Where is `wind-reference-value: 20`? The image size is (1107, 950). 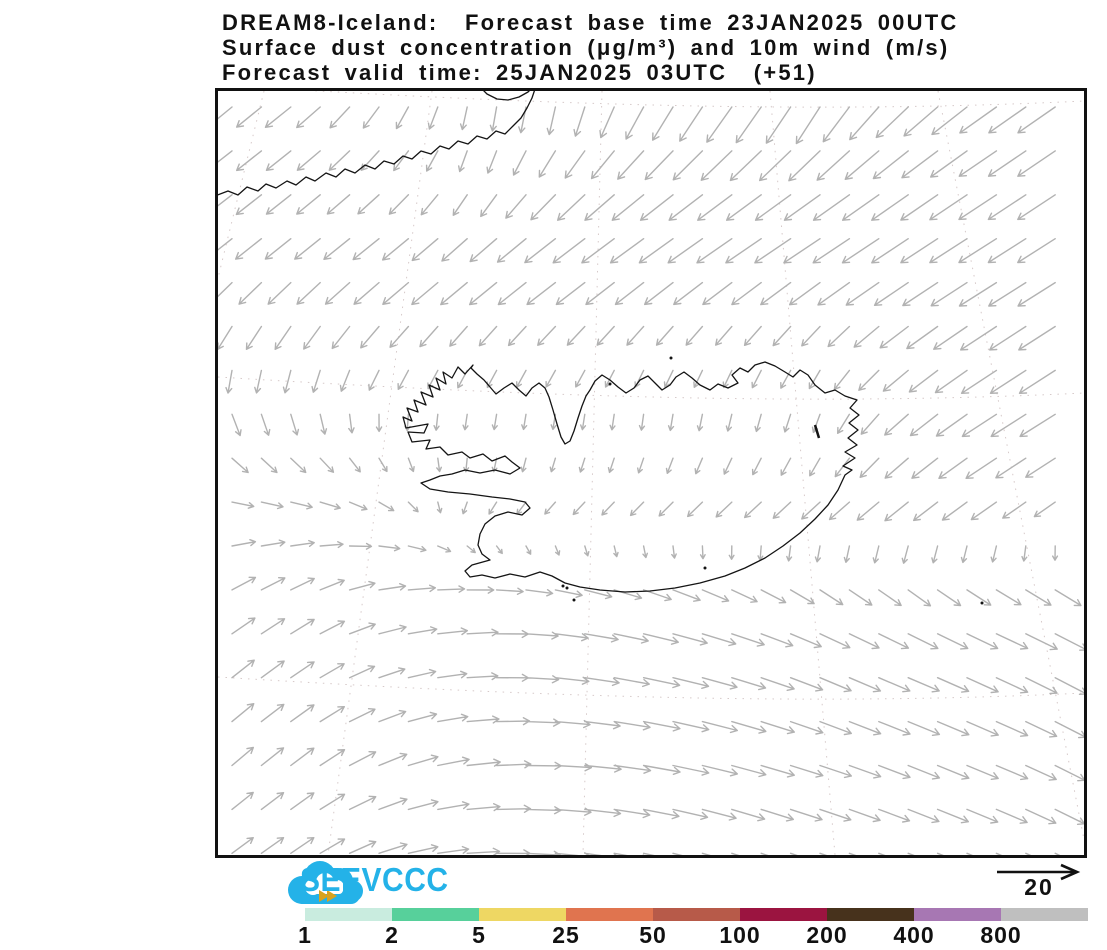 wind-reference-value: 20 is located at coordinates (1039, 887).